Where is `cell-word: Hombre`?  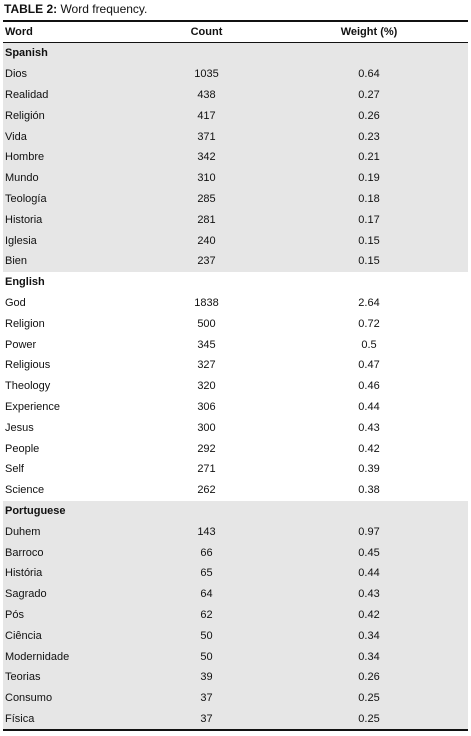 cell-word: Hombre is located at coordinates (73, 157).